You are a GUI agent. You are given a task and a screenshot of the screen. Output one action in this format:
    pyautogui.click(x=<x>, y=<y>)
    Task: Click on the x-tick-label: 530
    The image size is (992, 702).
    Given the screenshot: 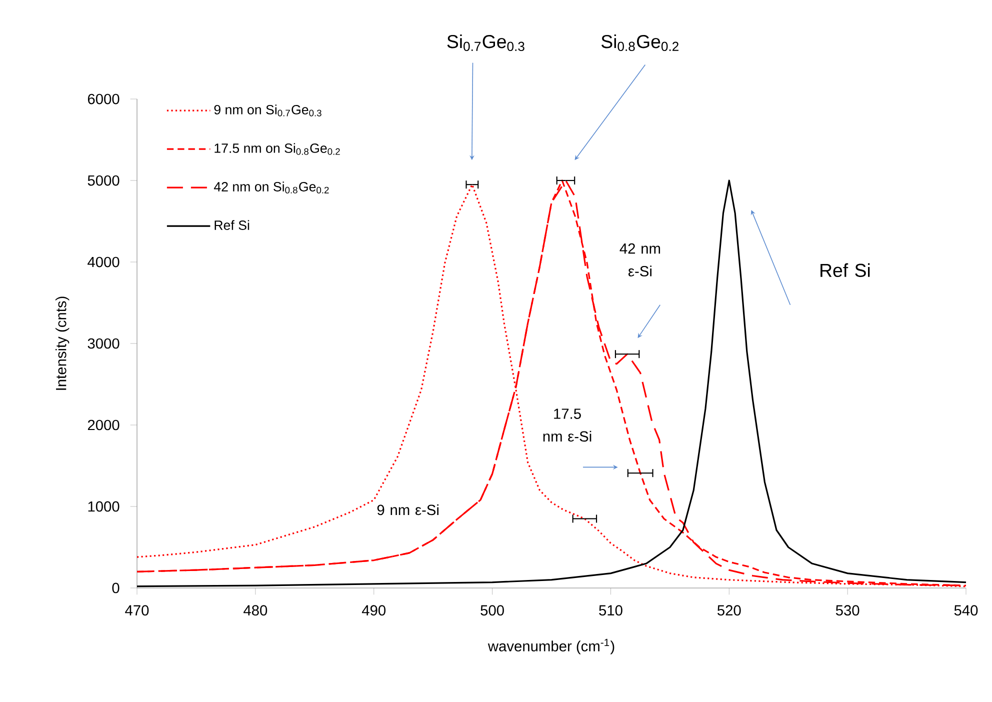 What is the action you would take?
    pyautogui.click(x=848, y=610)
    